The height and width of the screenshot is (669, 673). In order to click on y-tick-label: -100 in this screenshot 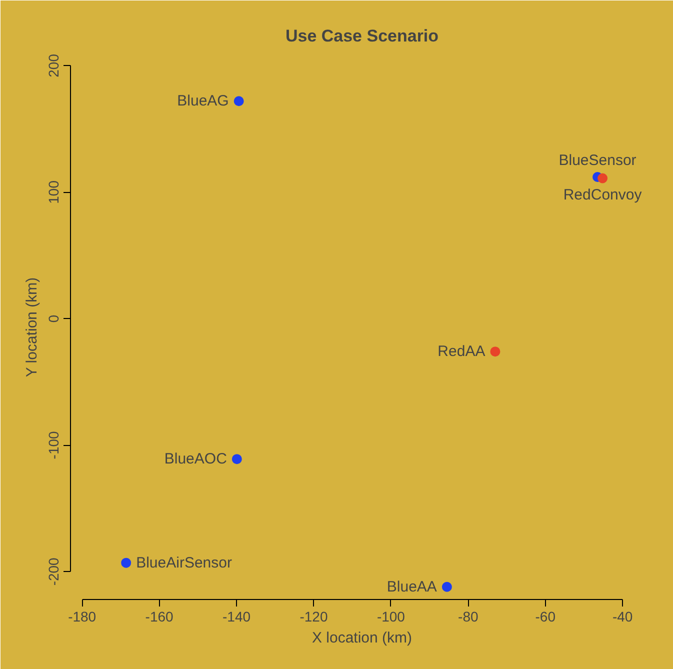, I will do `click(54, 445)`.